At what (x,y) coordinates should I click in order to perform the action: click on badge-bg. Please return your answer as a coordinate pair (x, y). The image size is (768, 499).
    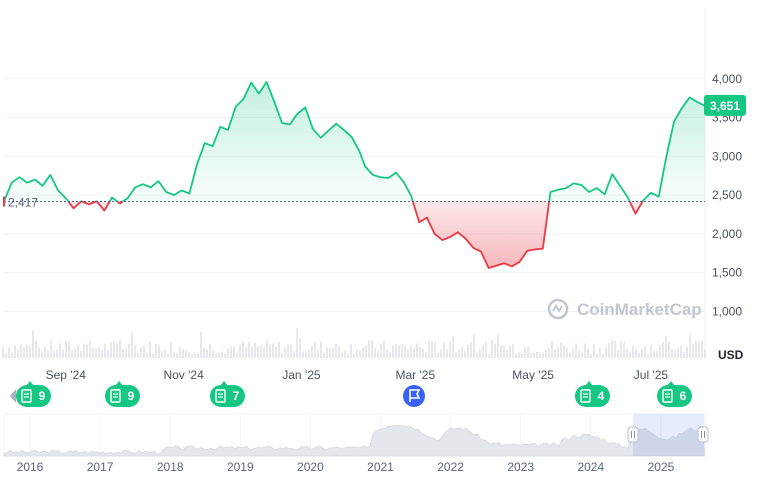
    Looking at the image, I should click on (33, 396).